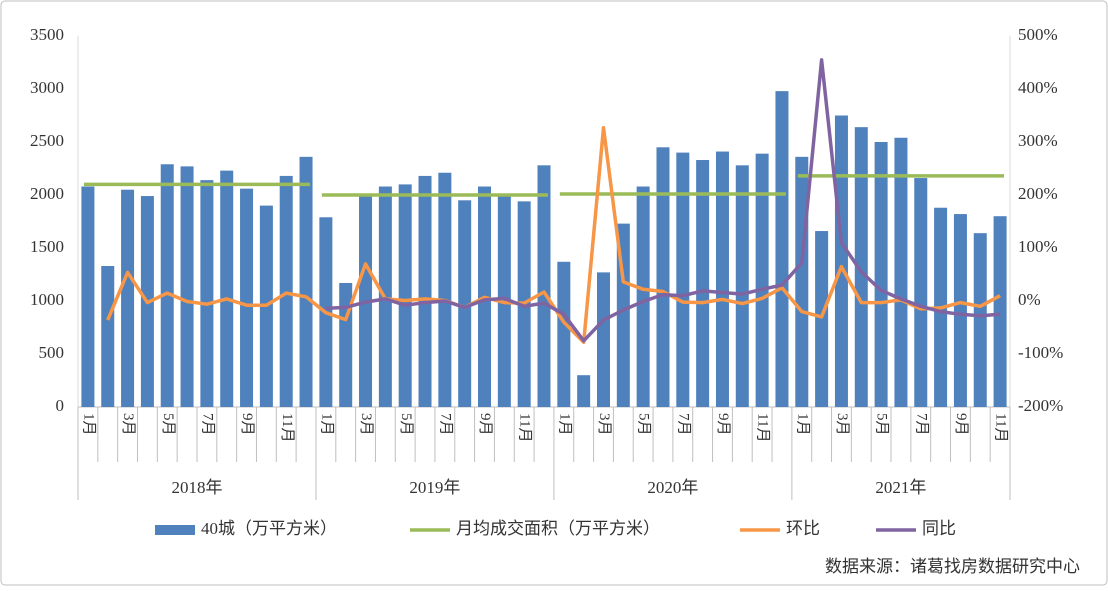  Describe the element at coordinates (47, 34) in the screenshot. I see `y-tick-label: 3500` at that location.